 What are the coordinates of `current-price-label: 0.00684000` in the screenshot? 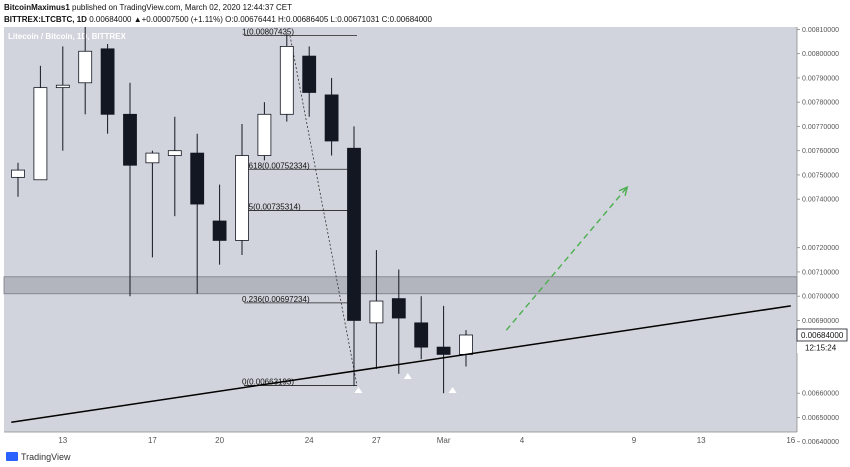 It's located at (822, 335).